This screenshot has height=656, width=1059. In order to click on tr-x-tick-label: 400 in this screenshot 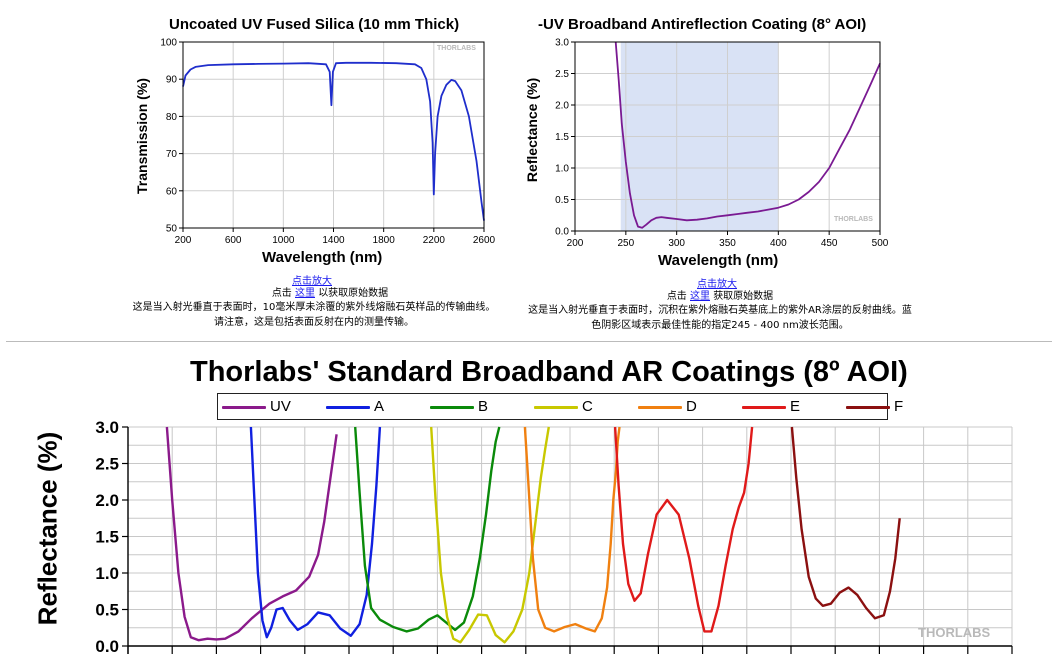, I will do `click(778, 243)`.